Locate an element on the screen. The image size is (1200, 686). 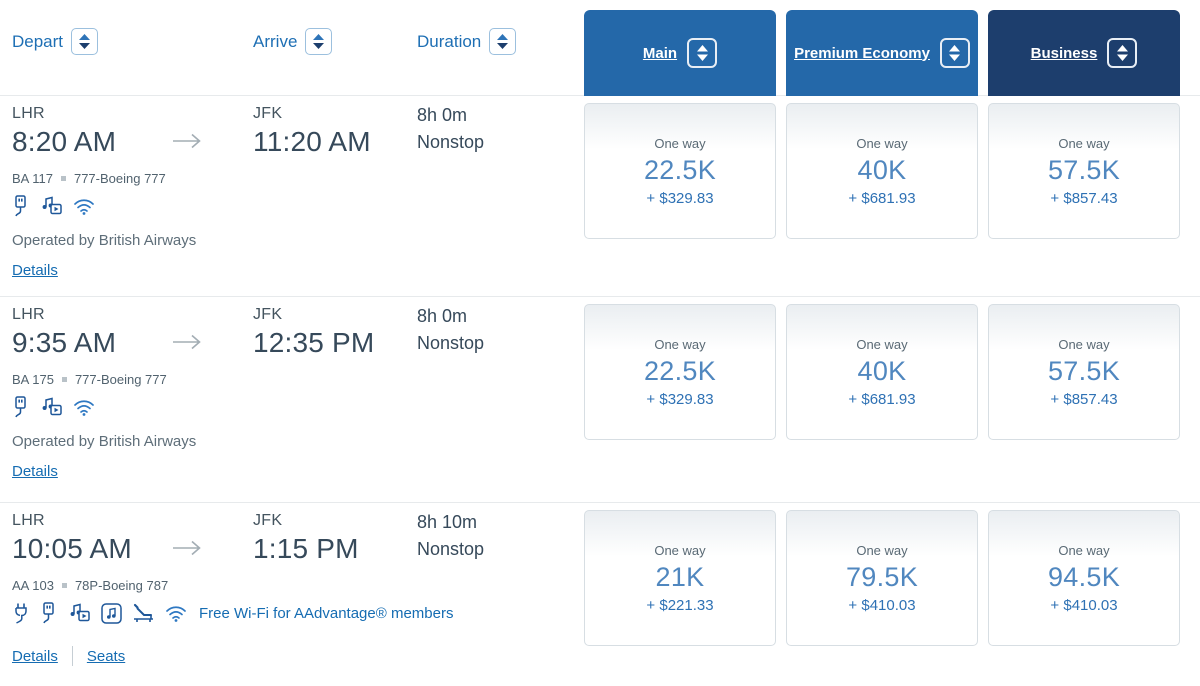
fare-card-premium-economy: One way 79.5K + $410.03 is located at coordinates (882, 578).